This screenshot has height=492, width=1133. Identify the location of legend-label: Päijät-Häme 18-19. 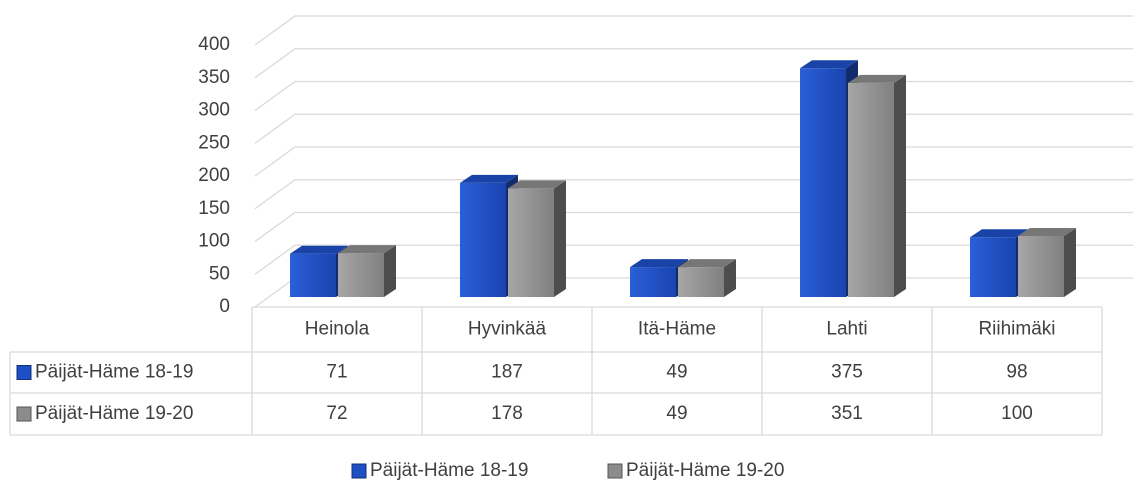
(449, 470).